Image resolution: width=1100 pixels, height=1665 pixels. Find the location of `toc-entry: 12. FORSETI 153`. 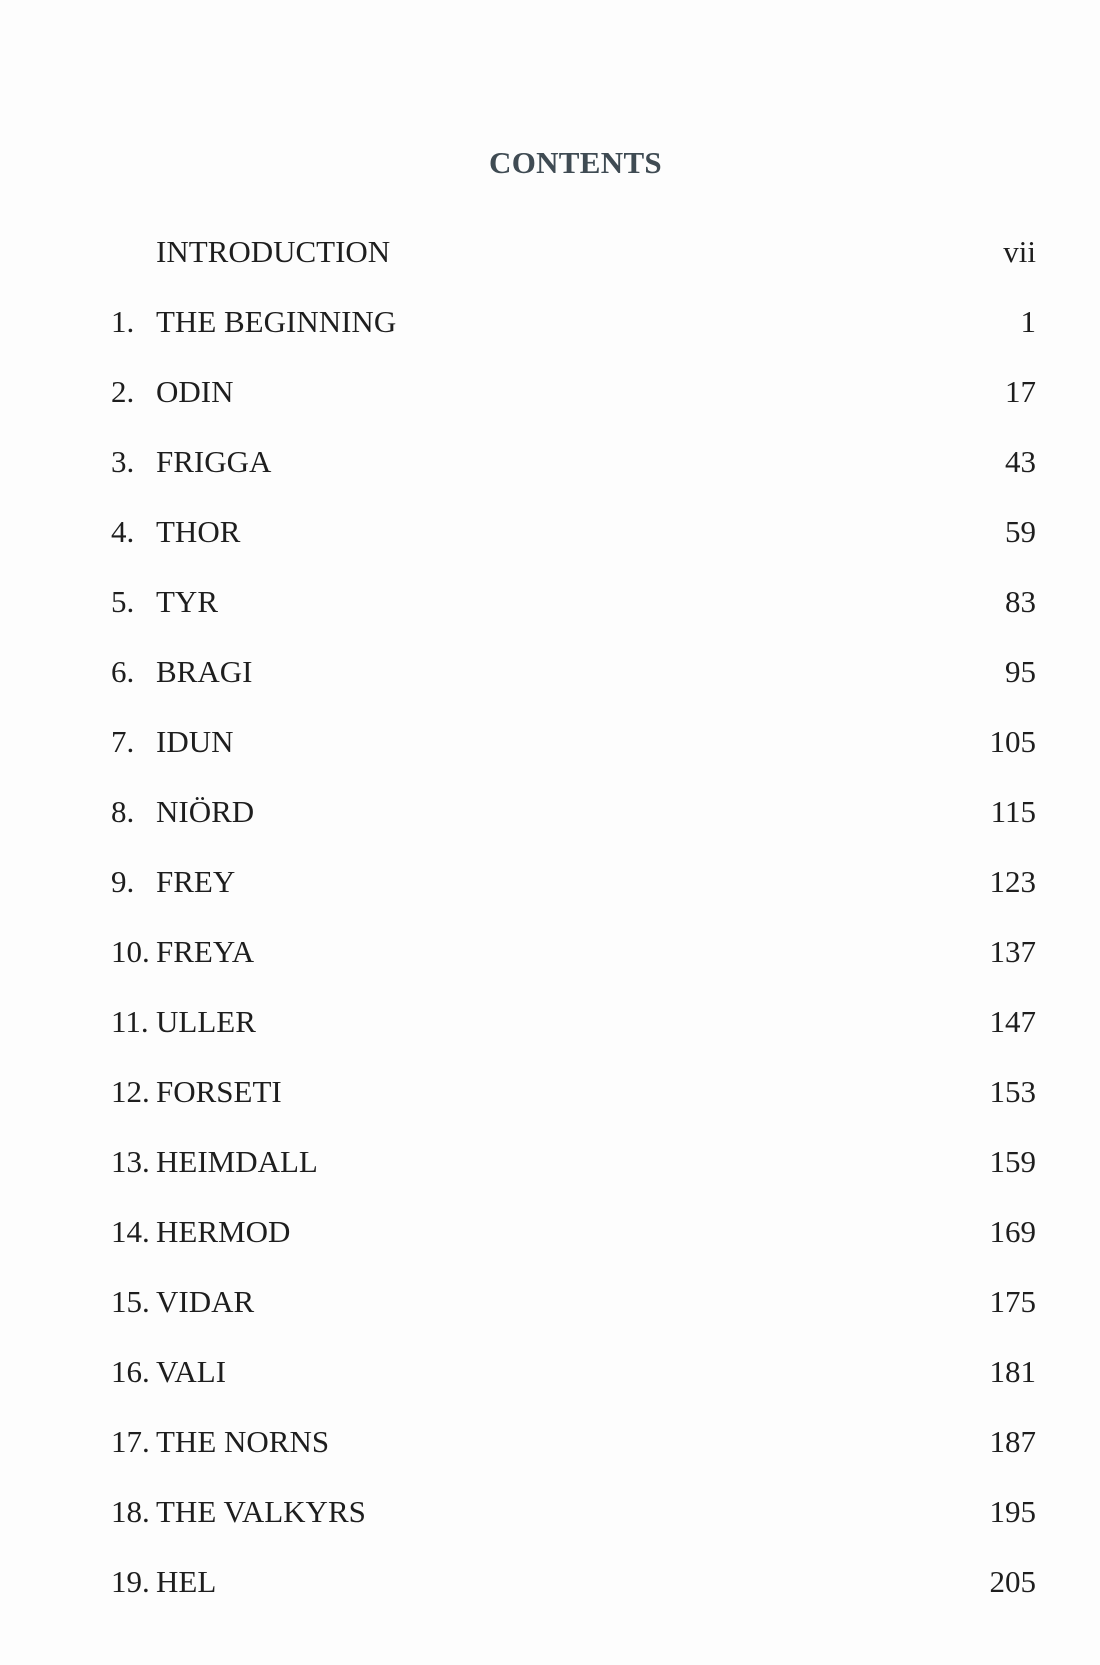

toc-entry: 12. FORSETI 153 is located at coordinates (550, 1094).